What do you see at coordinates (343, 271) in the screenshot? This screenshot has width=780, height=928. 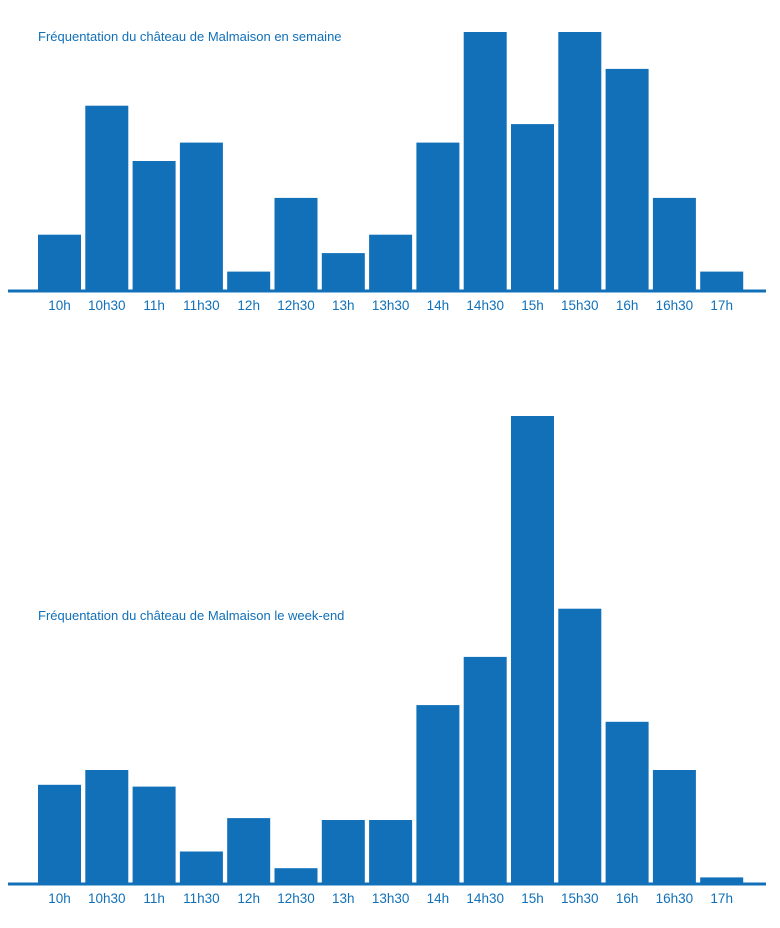 I see `weekday-bar-13h` at bounding box center [343, 271].